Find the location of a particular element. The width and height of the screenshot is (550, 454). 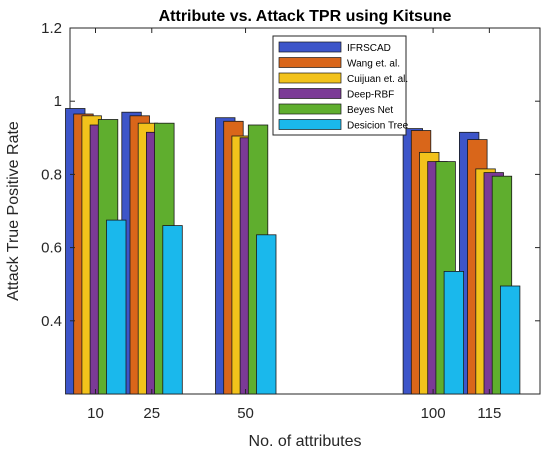

x-tick-label: 115 is located at coordinates (489, 413).